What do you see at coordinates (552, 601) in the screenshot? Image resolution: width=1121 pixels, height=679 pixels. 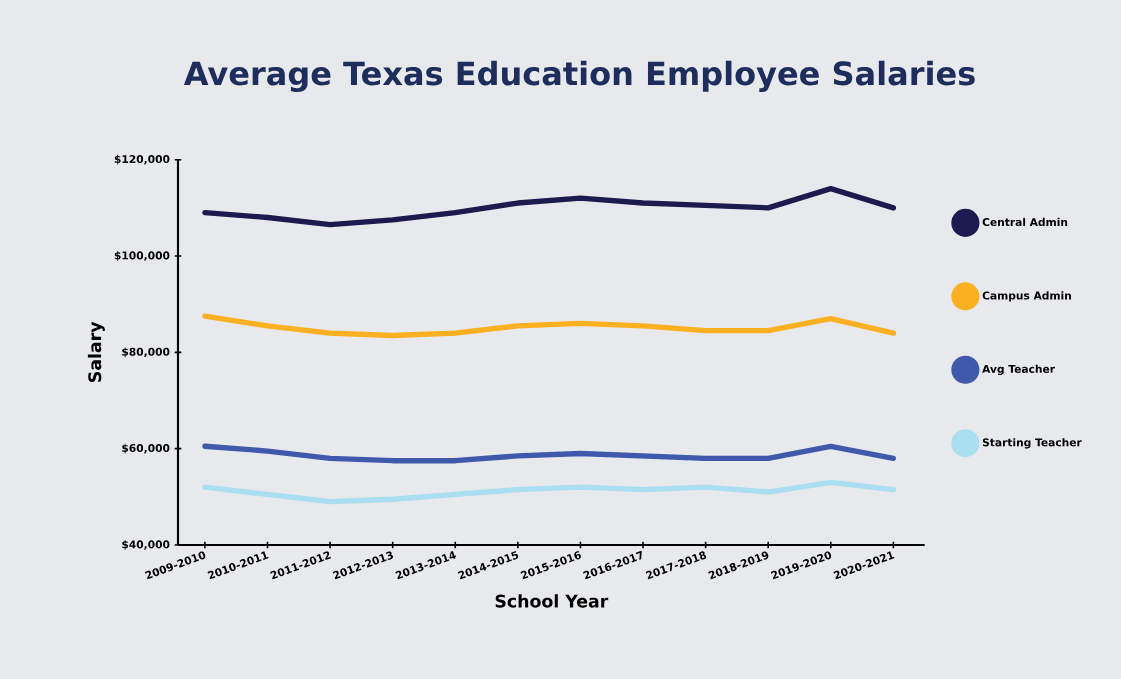 I see `x-axis-title: School Year` at bounding box center [552, 601].